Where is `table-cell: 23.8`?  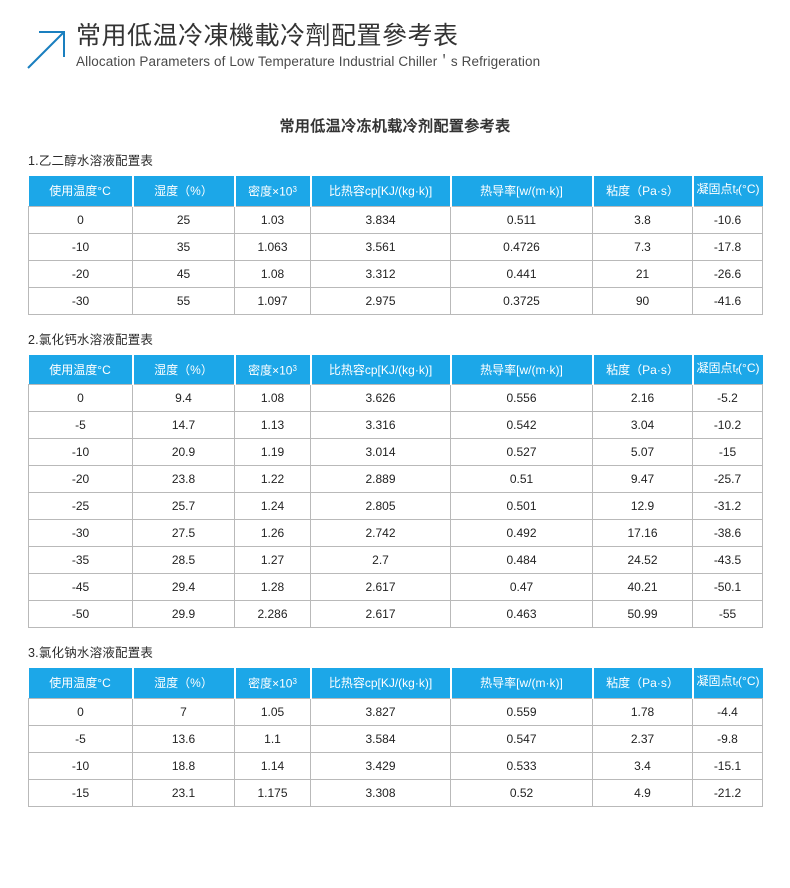 table-cell: 23.8 is located at coordinates (183, 479).